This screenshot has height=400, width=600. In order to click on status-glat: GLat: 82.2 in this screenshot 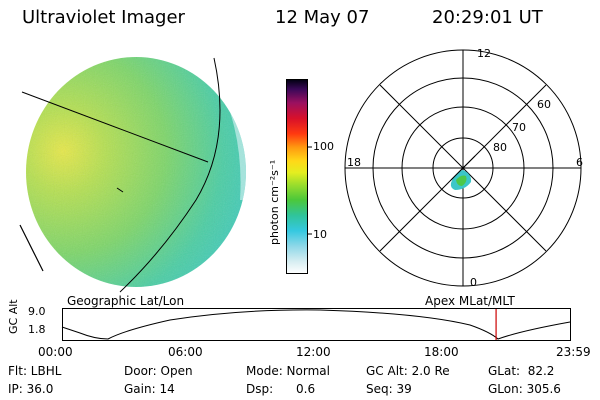, I will do `click(521, 371)`.